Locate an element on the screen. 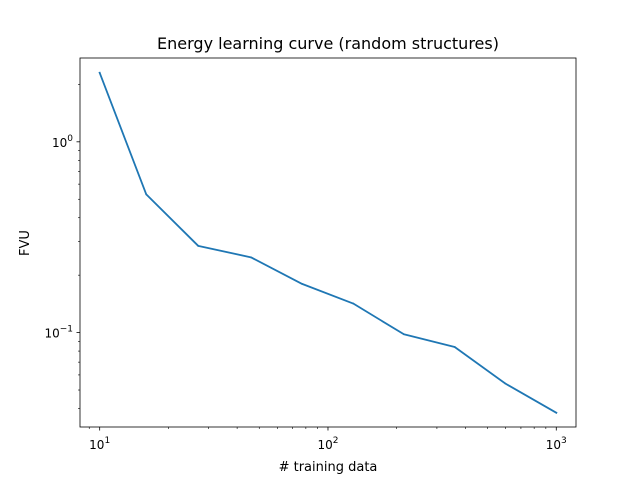 Image resolution: width=640 pixels, height=480 pixels. x-tick-label: 10¹ is located at coordinates (99, 444).